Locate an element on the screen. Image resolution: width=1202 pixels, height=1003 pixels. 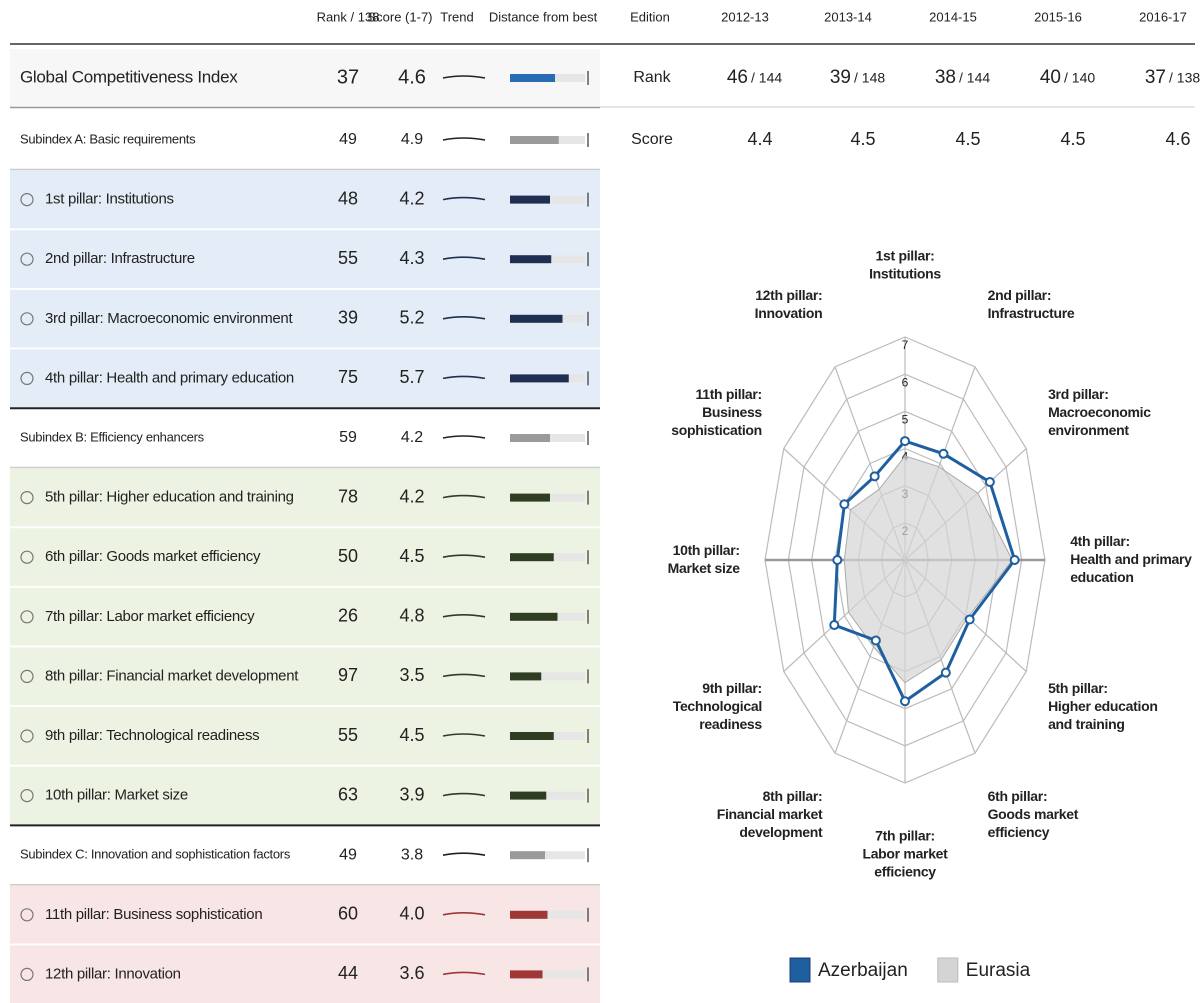
row-label: 7th pillar: Labor market efficiency is located at coordinates (150, 616).